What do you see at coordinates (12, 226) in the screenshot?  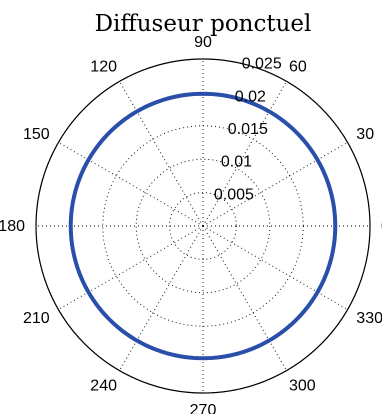 I see `angle-tick-label: 180` at bounding box center [12, 226].